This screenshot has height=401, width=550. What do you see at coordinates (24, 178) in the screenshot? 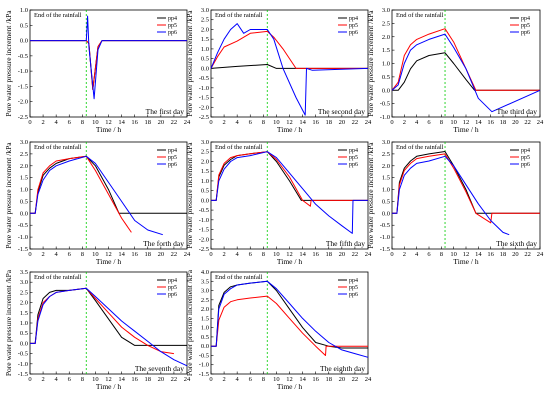
I see `y-tick-label: 1.5` at bounding box center [24, 178].